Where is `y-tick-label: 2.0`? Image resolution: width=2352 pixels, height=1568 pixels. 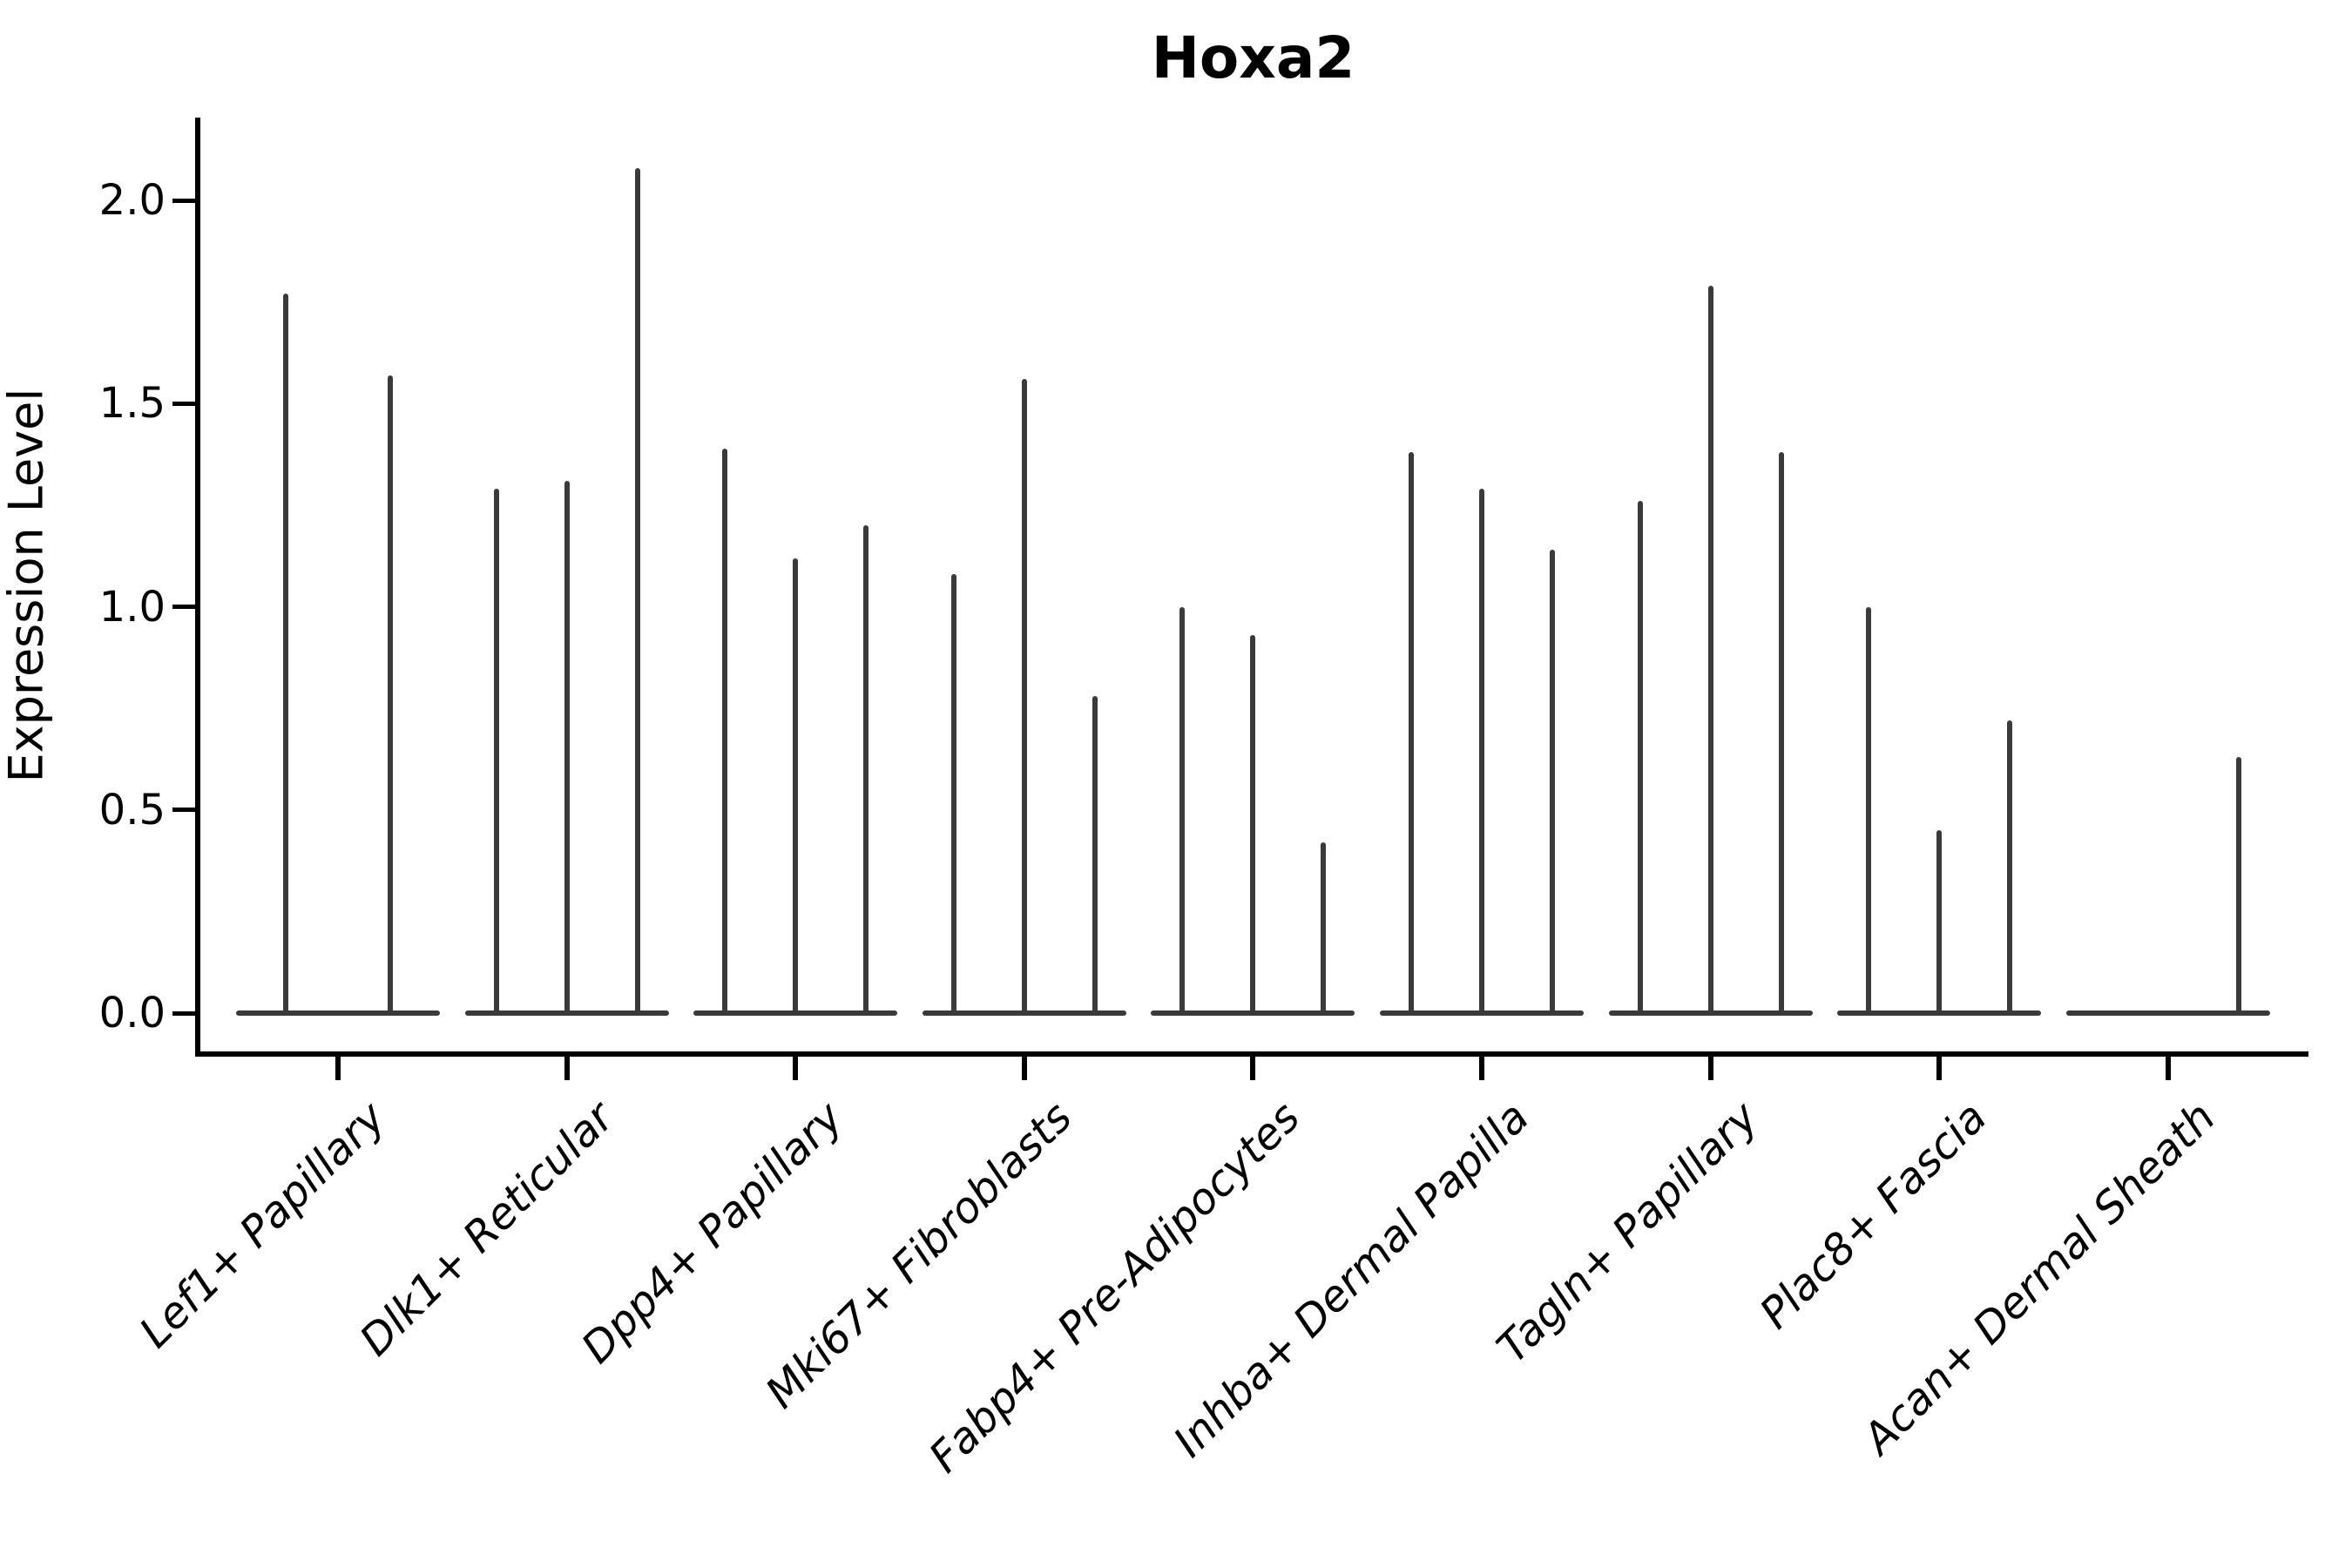 y-tick-label: 2.0 is located at coordinates (132, 200).